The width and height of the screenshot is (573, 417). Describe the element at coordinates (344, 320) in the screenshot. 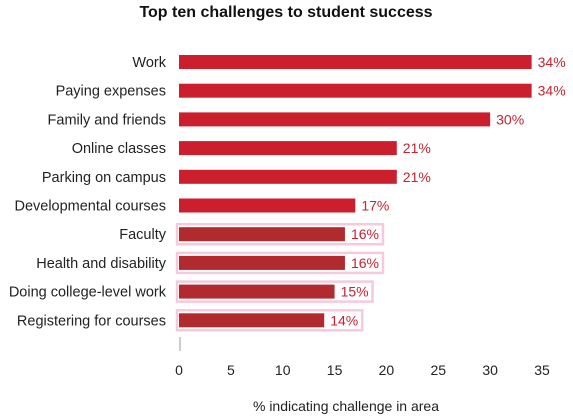

I see `value-label: 14%` at that location.